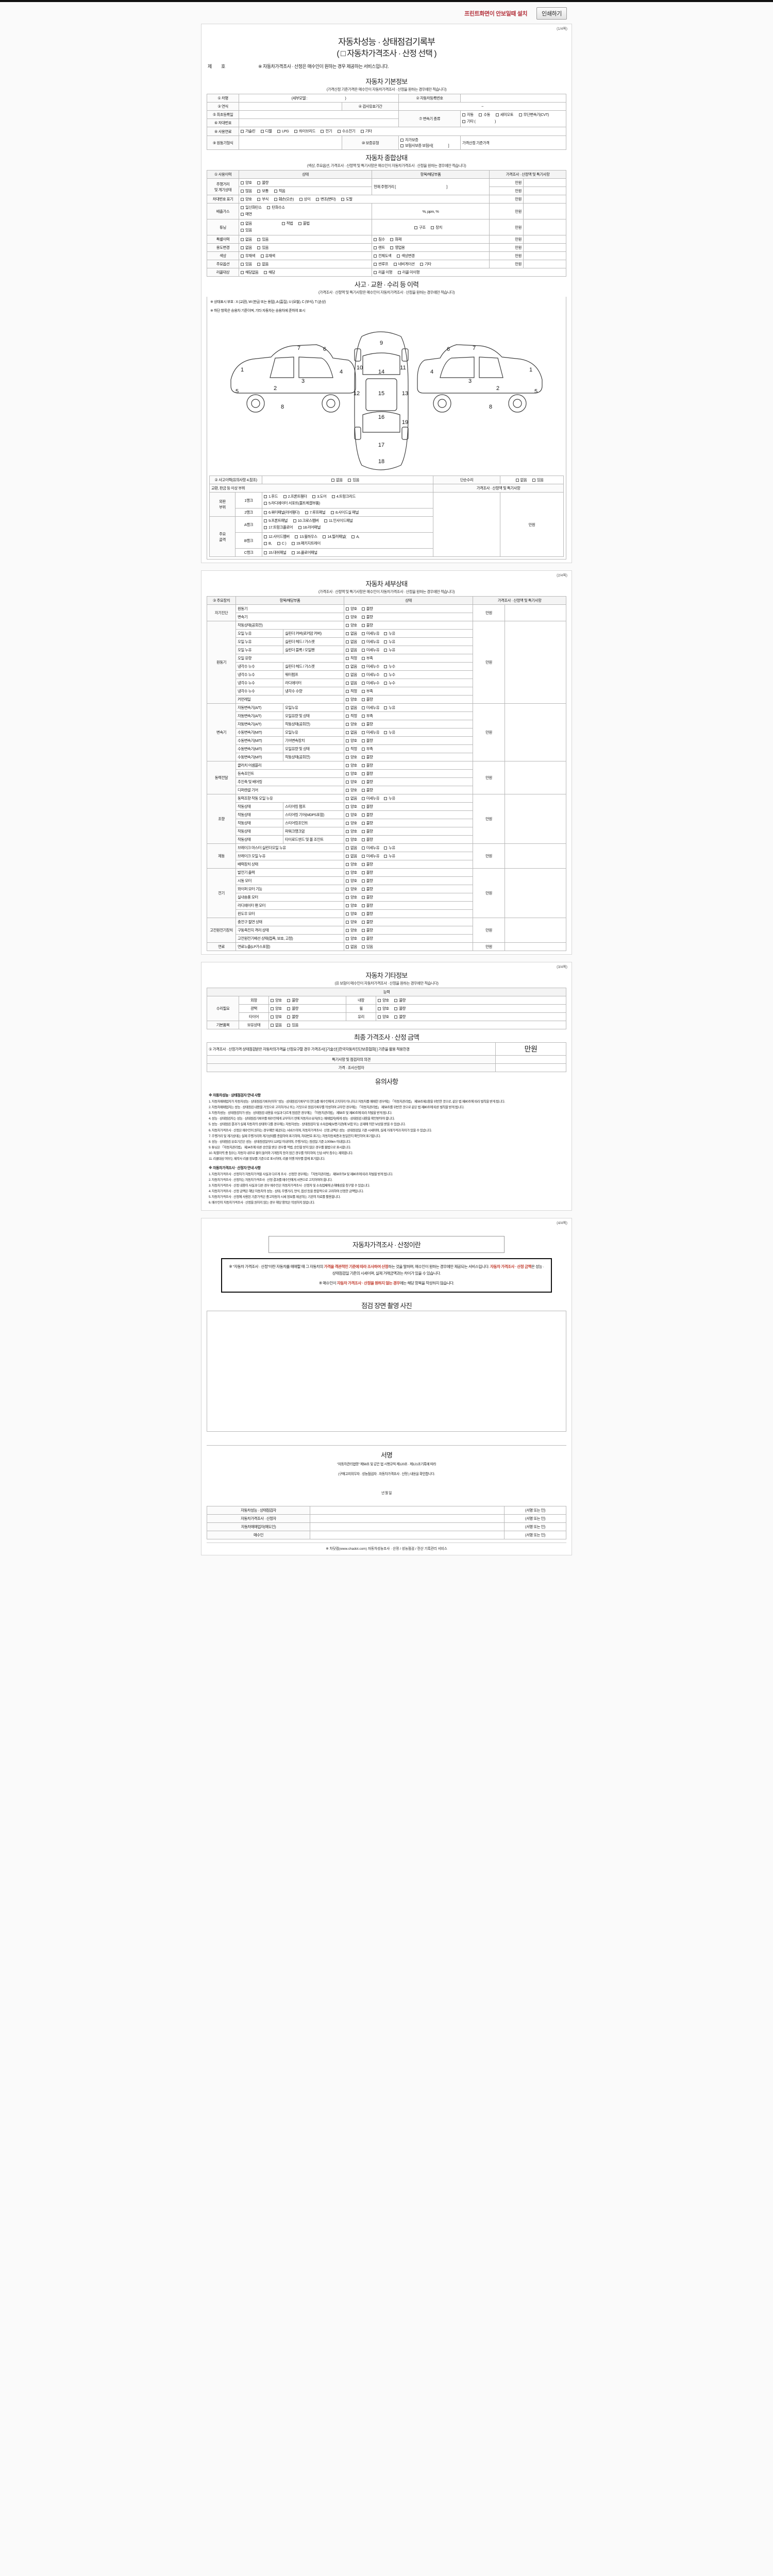 The width and height of the screenshot is (773, 2576). What do you see at coordinates (381, 264) in the screenshot?
I see `option-sunroof: 썬루프` at bounding box center [381, 264].